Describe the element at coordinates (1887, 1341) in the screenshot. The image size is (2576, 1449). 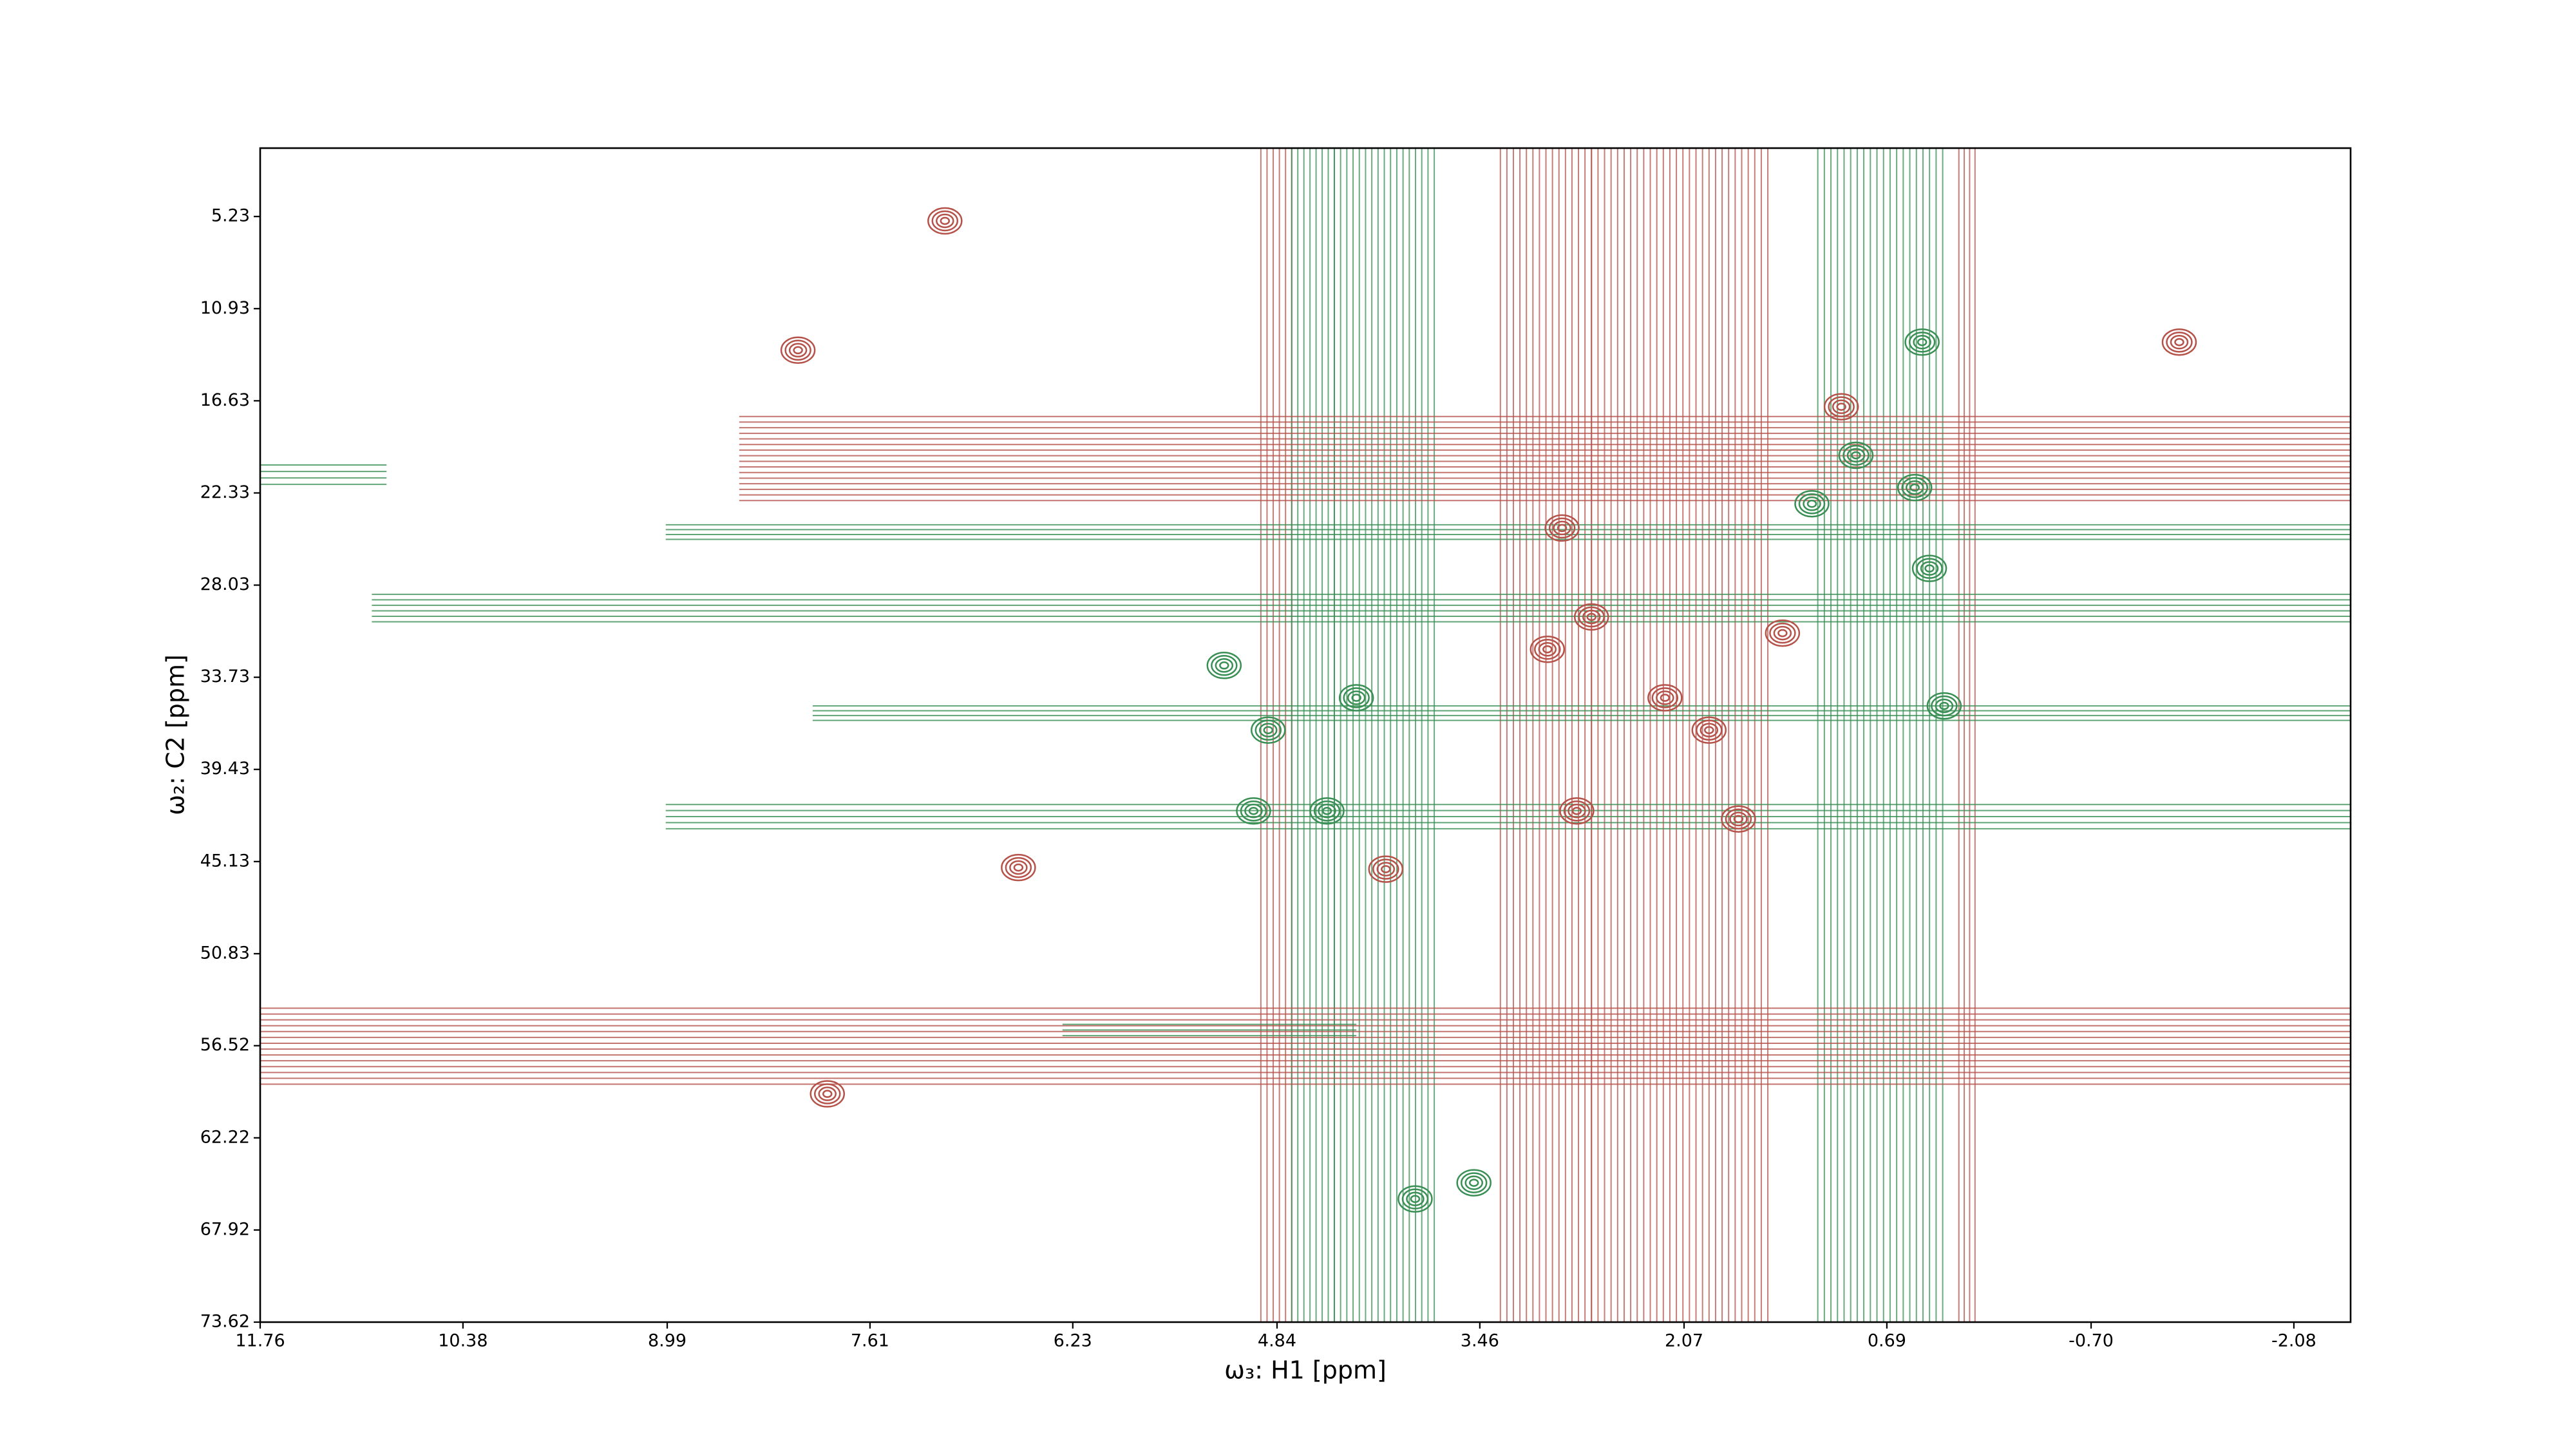
I see `x-tick-label: 0.69` at that location.